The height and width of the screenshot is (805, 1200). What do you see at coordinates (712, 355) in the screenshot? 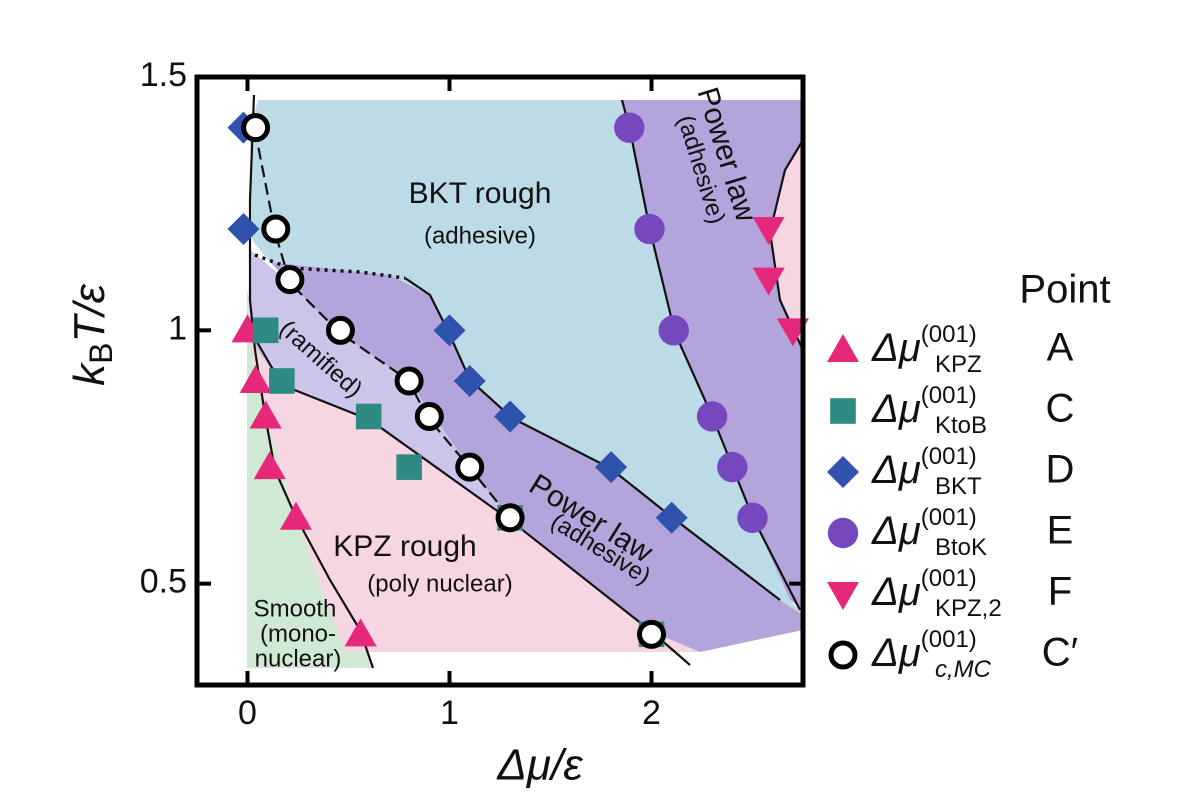
I see `region-power-law-right` at bounding box center [712, 355].